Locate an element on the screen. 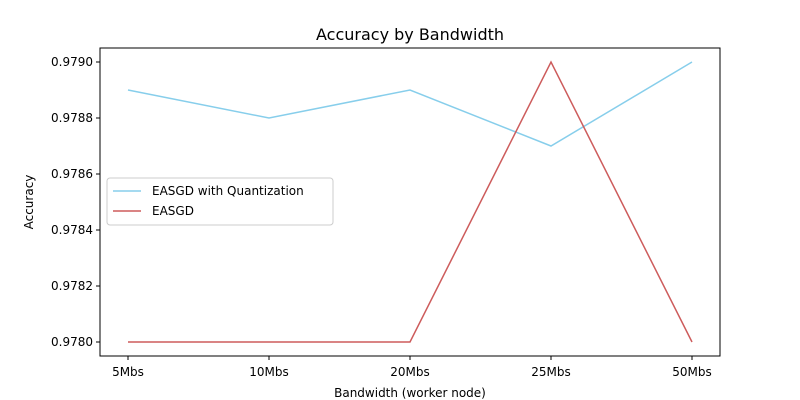 The width and height of the screenshot is (800, 400). x-tick-label: 20Mbs is located at coordinates (410, 372).